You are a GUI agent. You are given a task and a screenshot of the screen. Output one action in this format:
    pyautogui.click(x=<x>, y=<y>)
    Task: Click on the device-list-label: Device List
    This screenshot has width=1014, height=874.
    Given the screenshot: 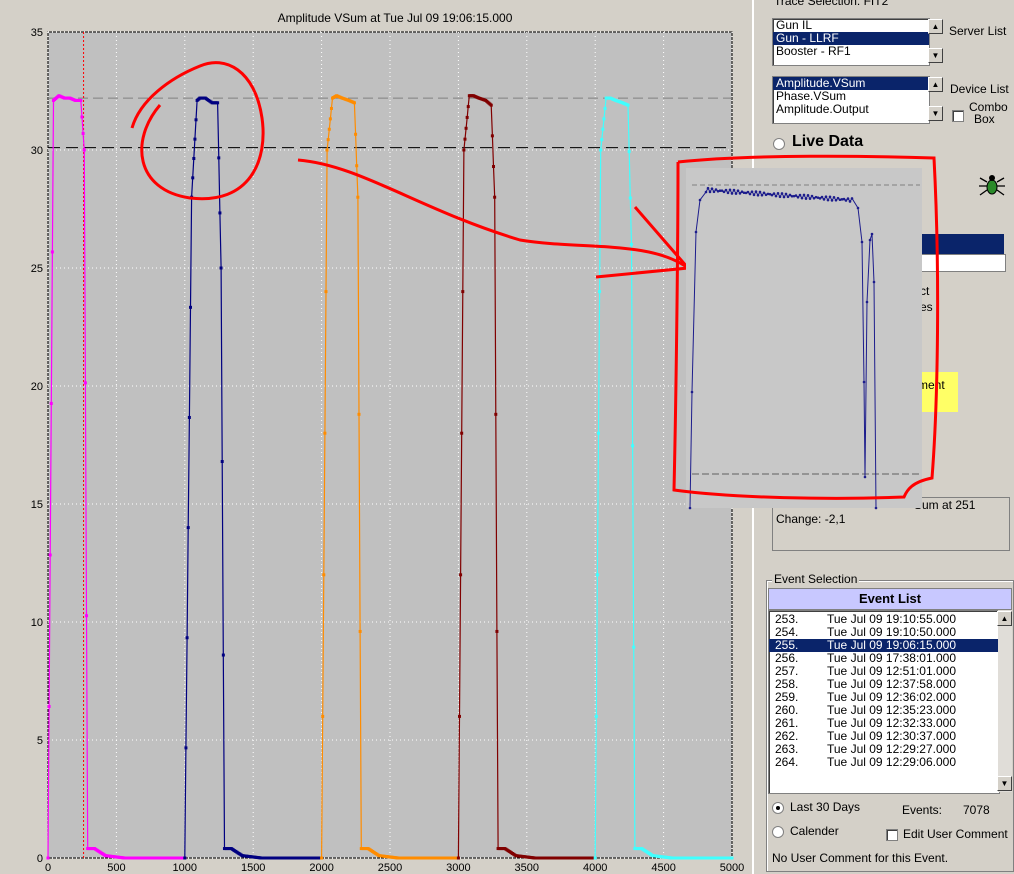 What is the action you would take?
    pyautogui.click(x=979, y=89)
    